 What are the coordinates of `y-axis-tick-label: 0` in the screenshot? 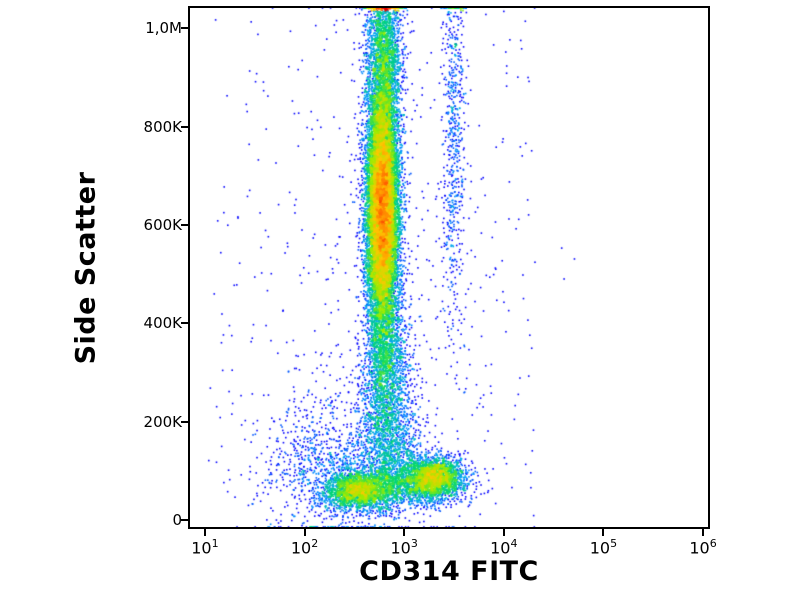 It's located at (177, 520).